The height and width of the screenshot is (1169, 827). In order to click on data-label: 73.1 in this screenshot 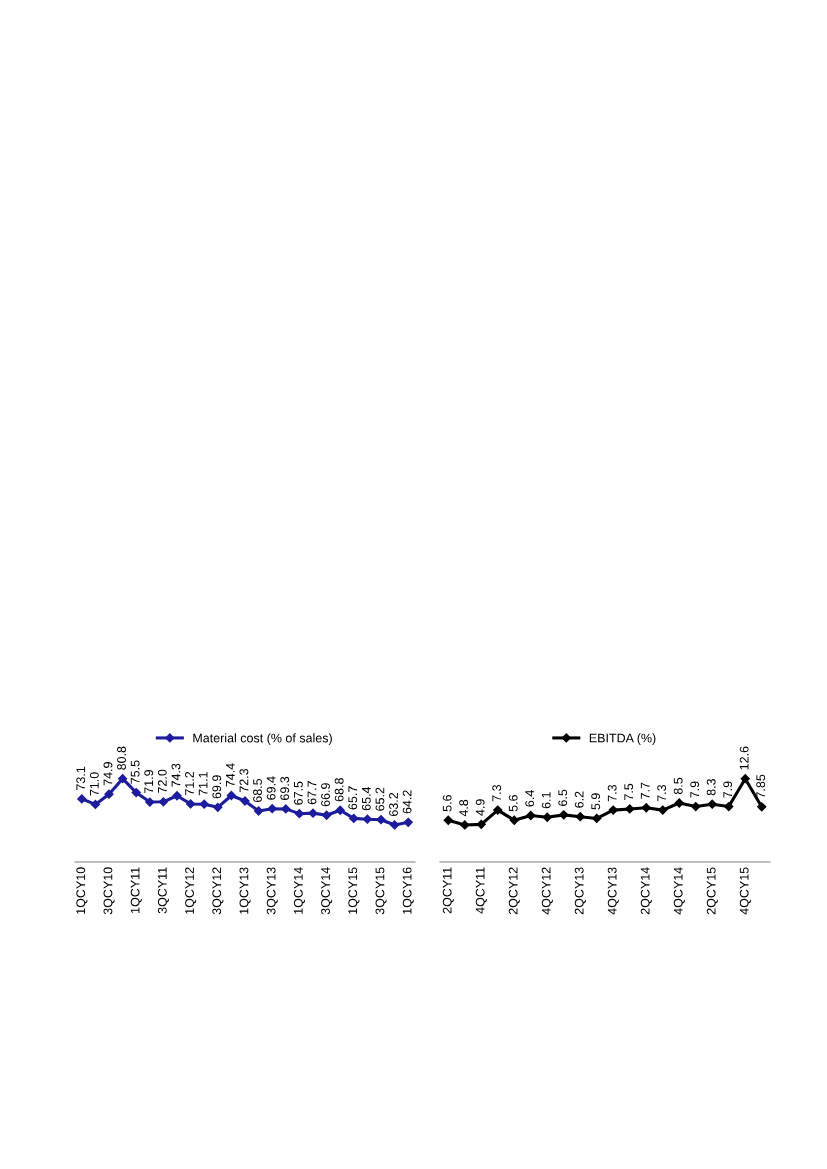, I will do `click(81, 778)`.